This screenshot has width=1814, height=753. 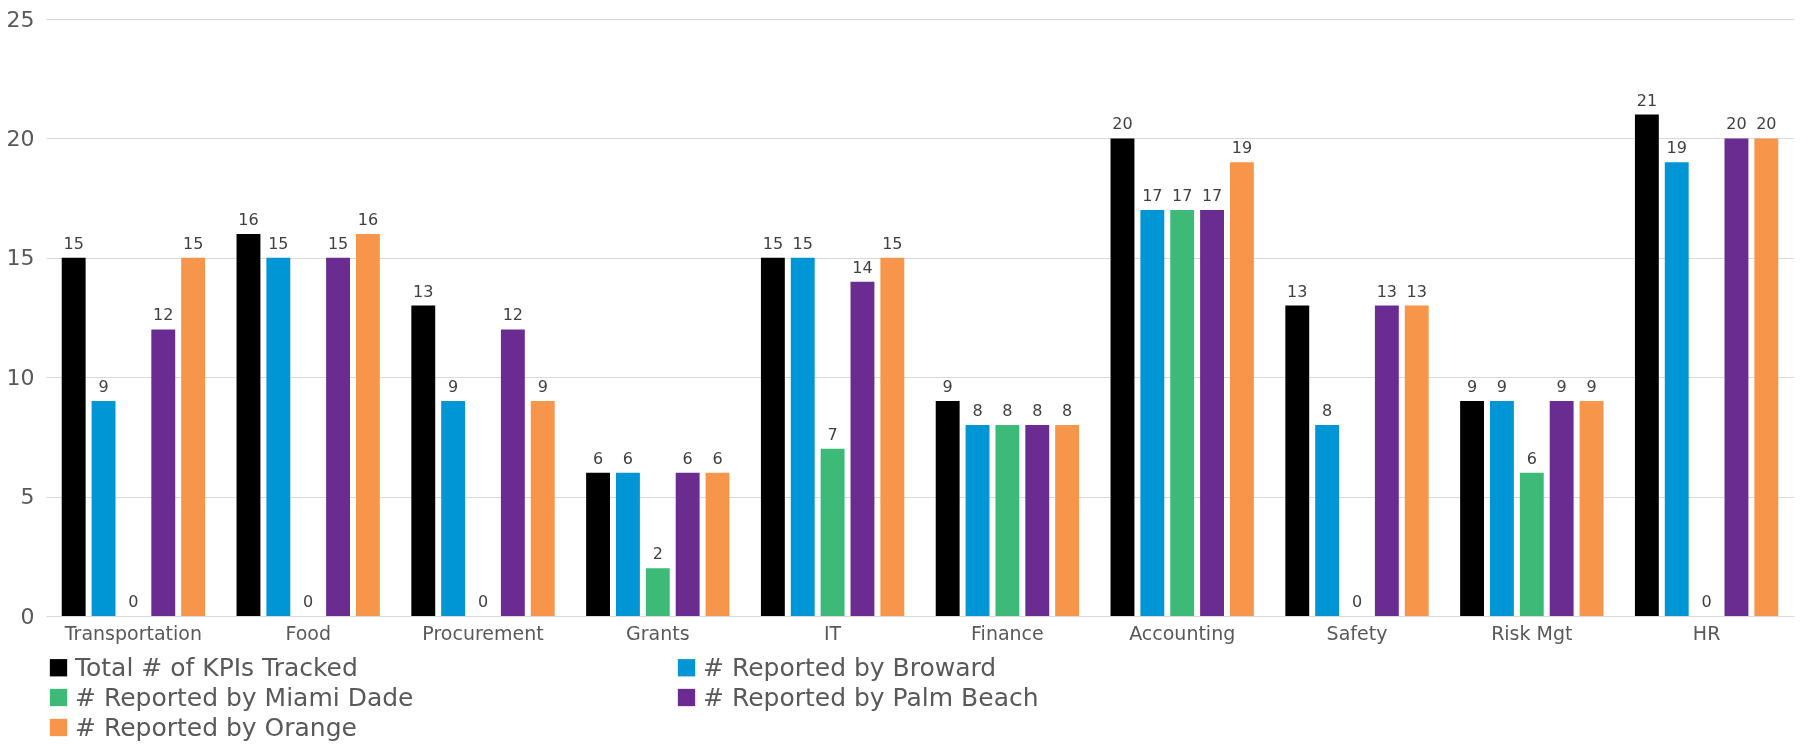 What do you see at coordinates (27, 497) in the screenshot?
I see `y-tick-label: 5` at bounding box center [27, 497].